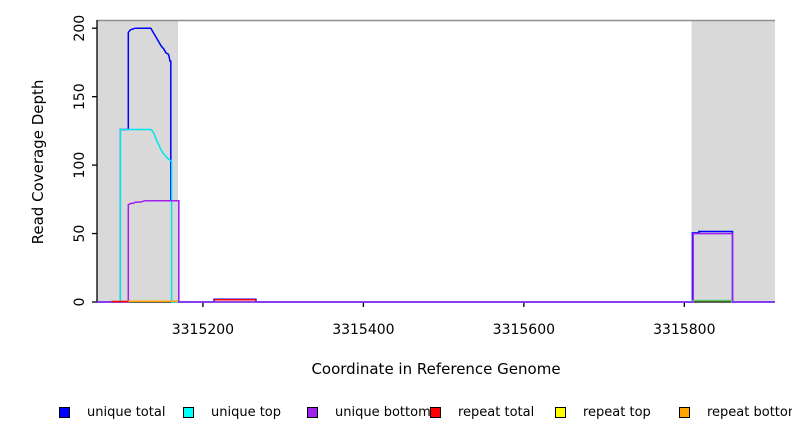  What do you see at coordinates (363, 330) in the screenshot?
I see `x-tick-label: 3315400` at bounding box center [363, 330].